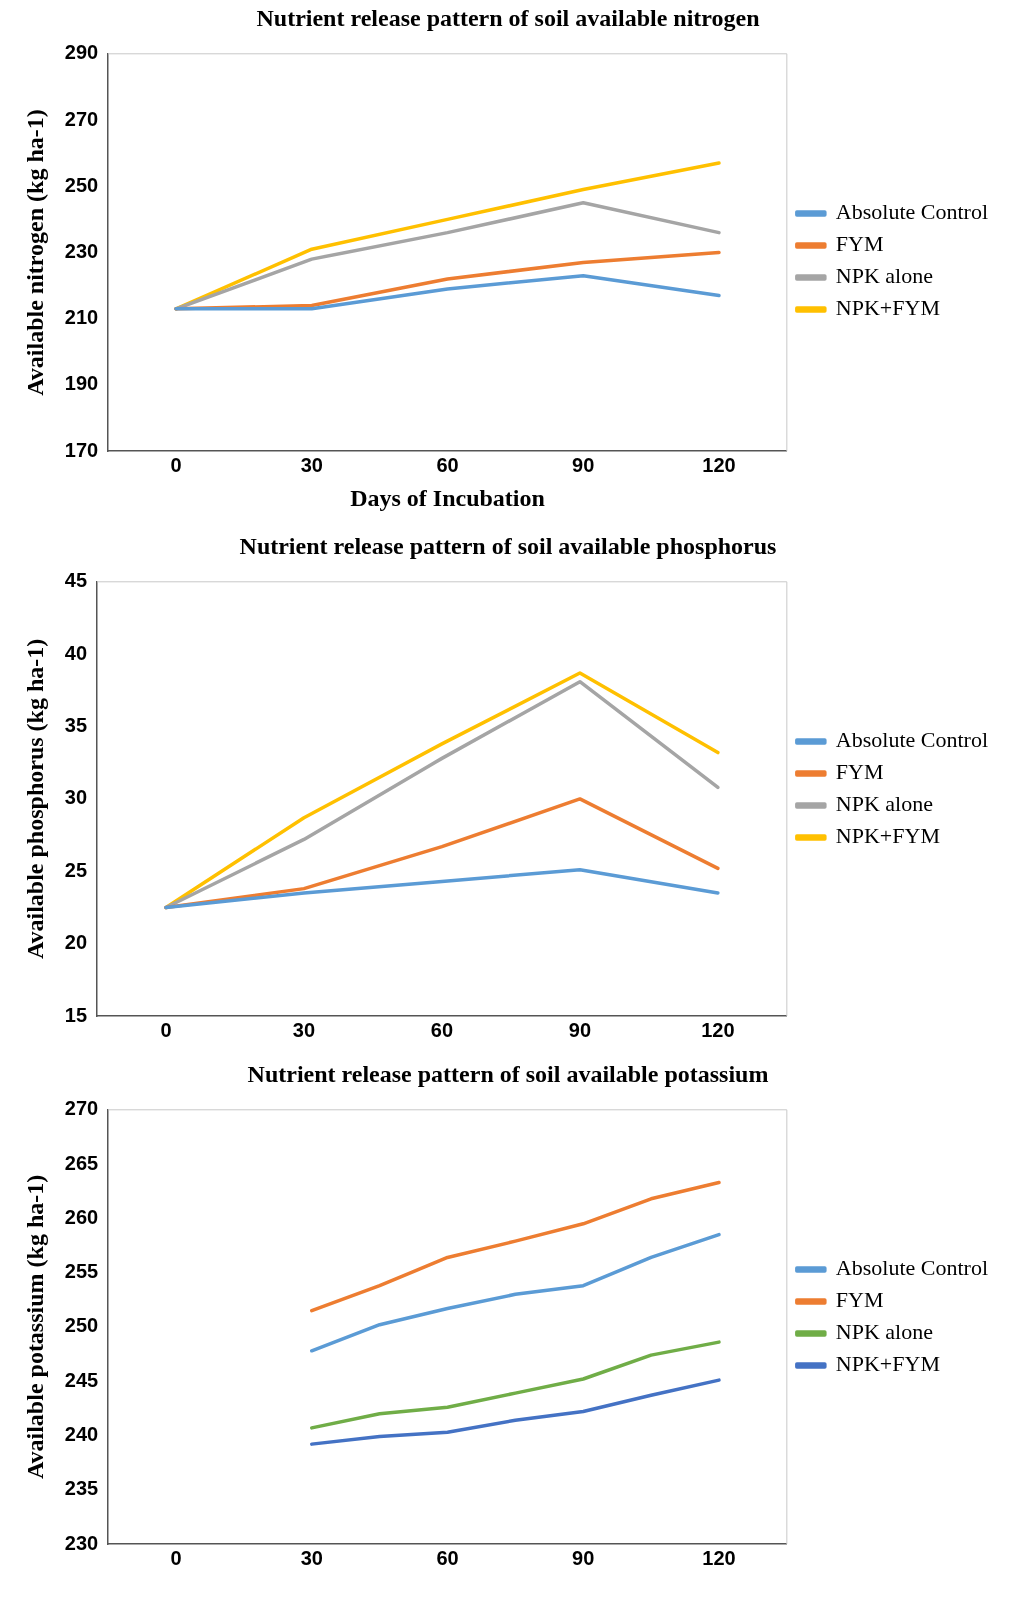 This screenshot has width=1016, height=1600. What do you see at coordinates (508, 1073) in the screenshot?
I see `chart-title: Nutrient release pattern of soil available potassium` at bounding box center [508, 1073].